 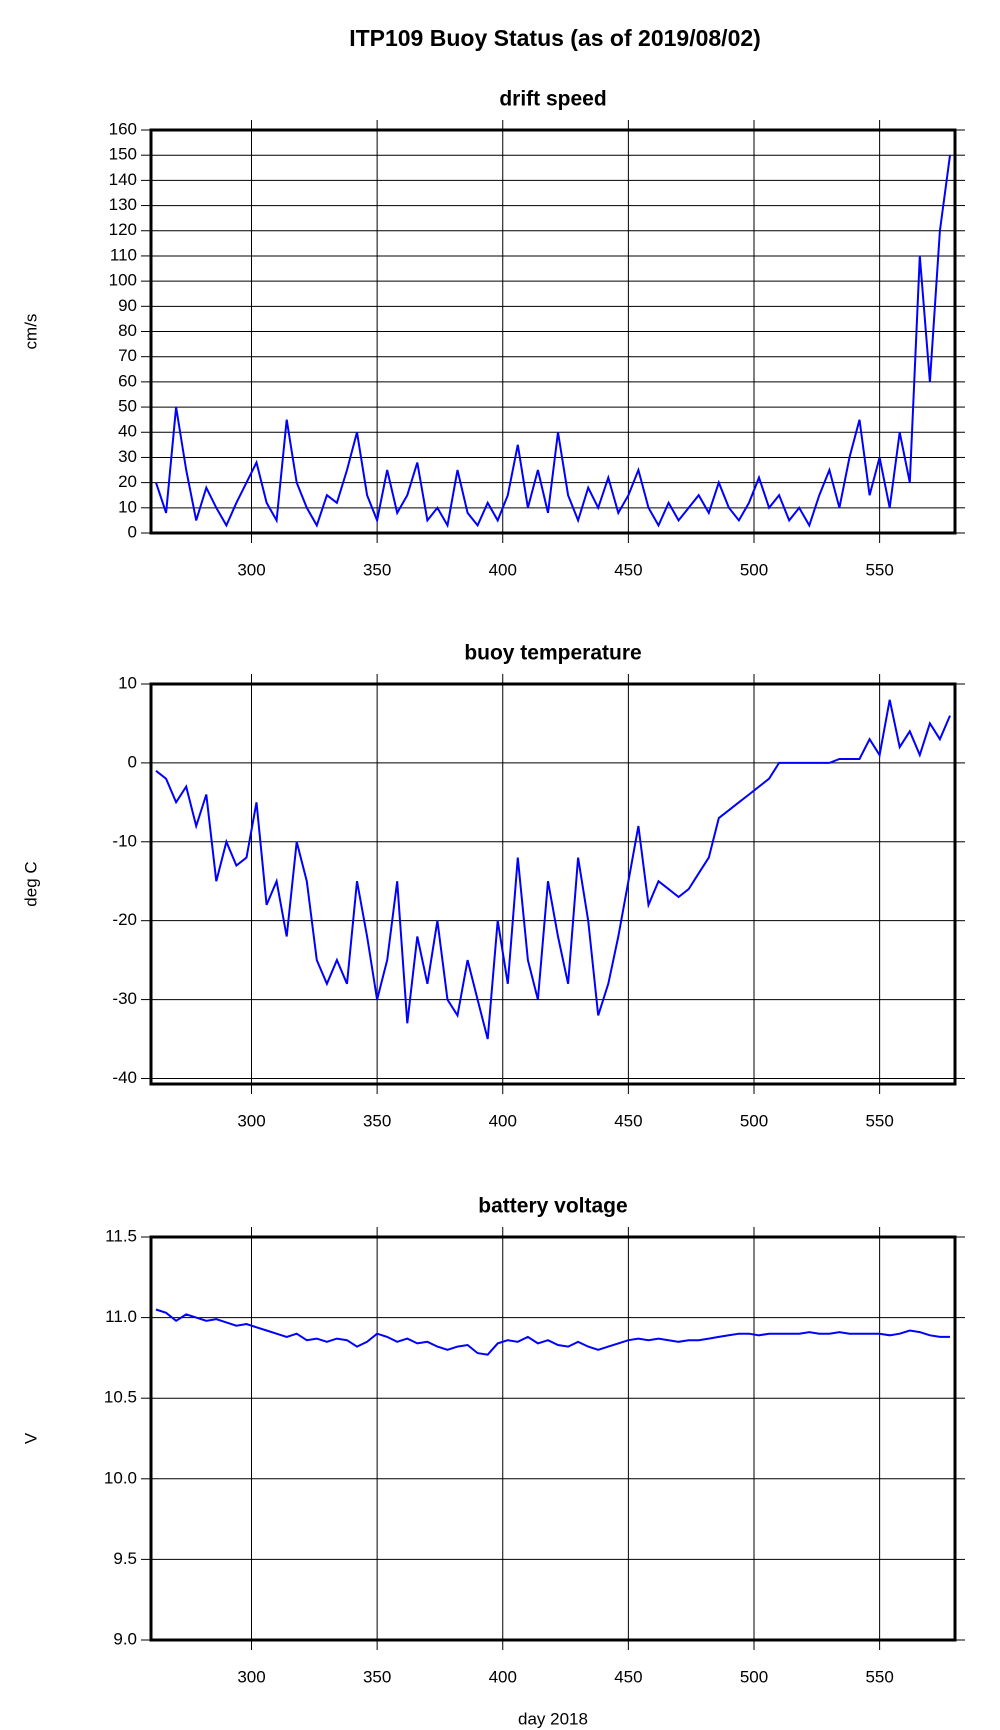 I want to click on y-tick-label: 100, so click(x=123, y=280).